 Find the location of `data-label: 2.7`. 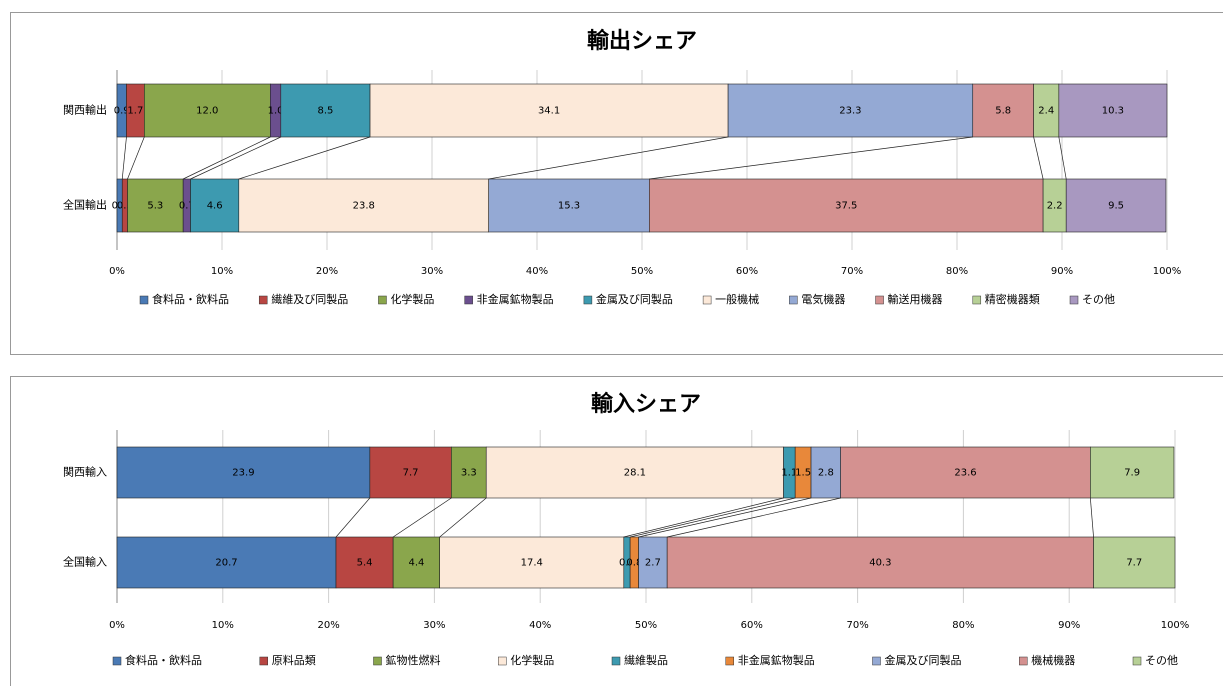

data-label: 2.7 is located at coordinates (653, 563).